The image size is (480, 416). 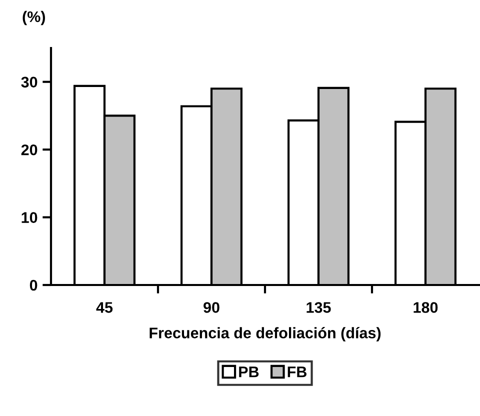 I want to click on legend-label: FB, so click(x=297, y=372).